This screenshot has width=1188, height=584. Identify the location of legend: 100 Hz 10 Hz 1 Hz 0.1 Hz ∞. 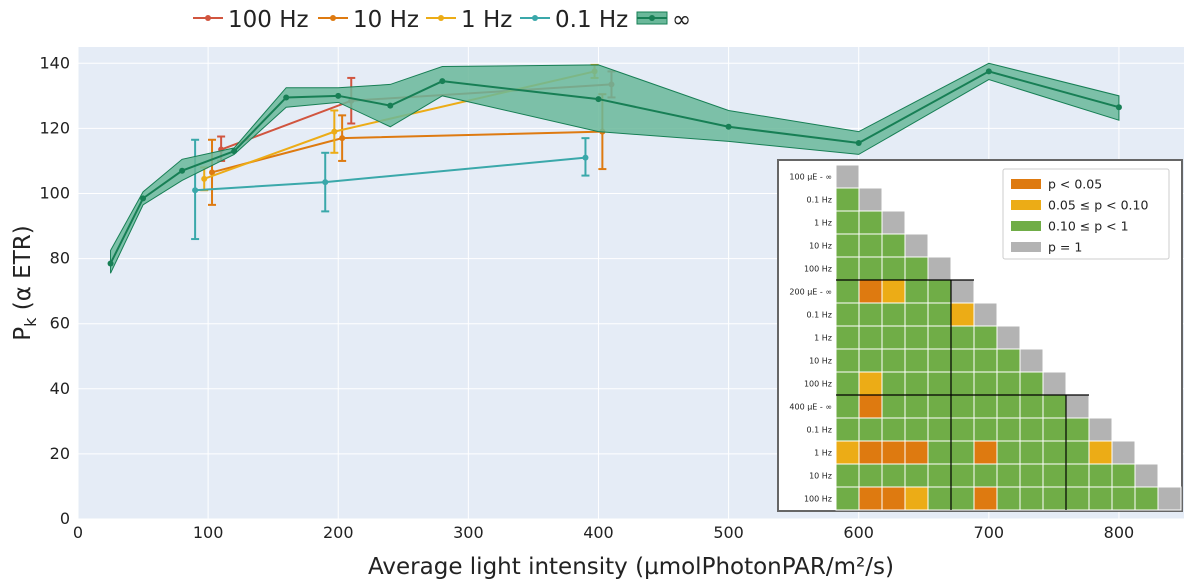
(442, 20).